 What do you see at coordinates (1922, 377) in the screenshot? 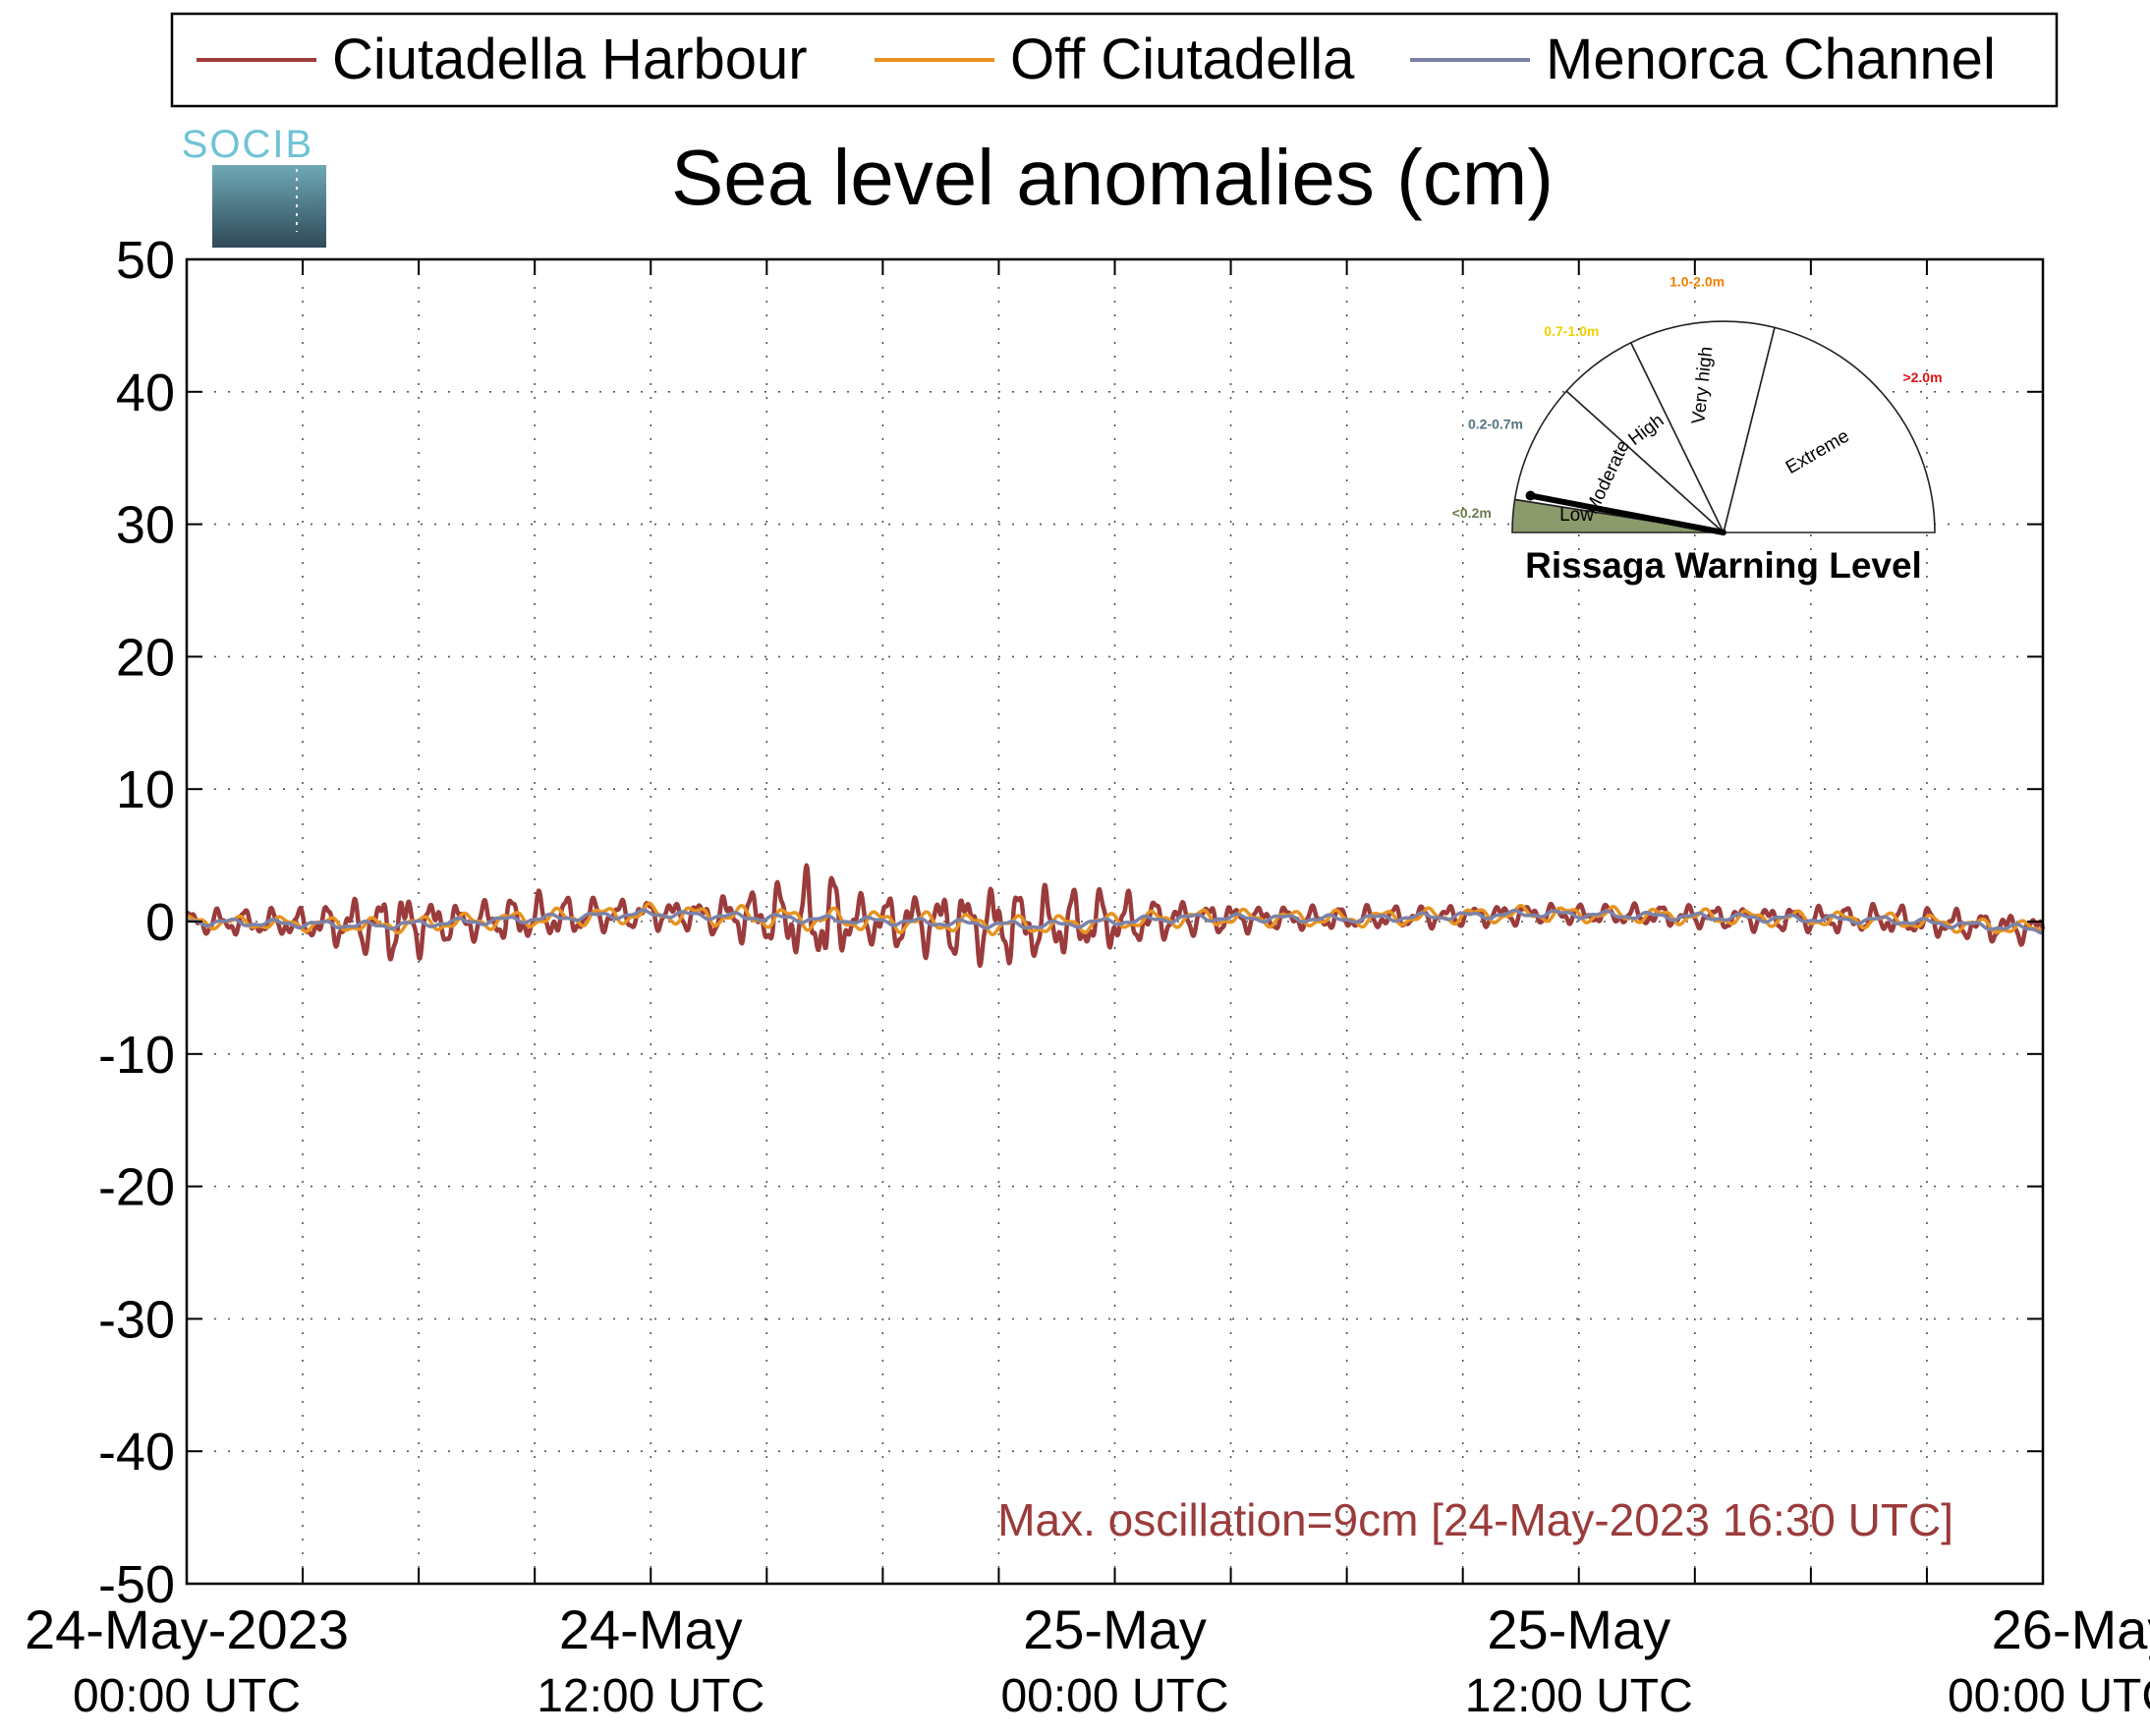
I see `gauge-range-label: >2.0m` at bounding box center [1922, 377].